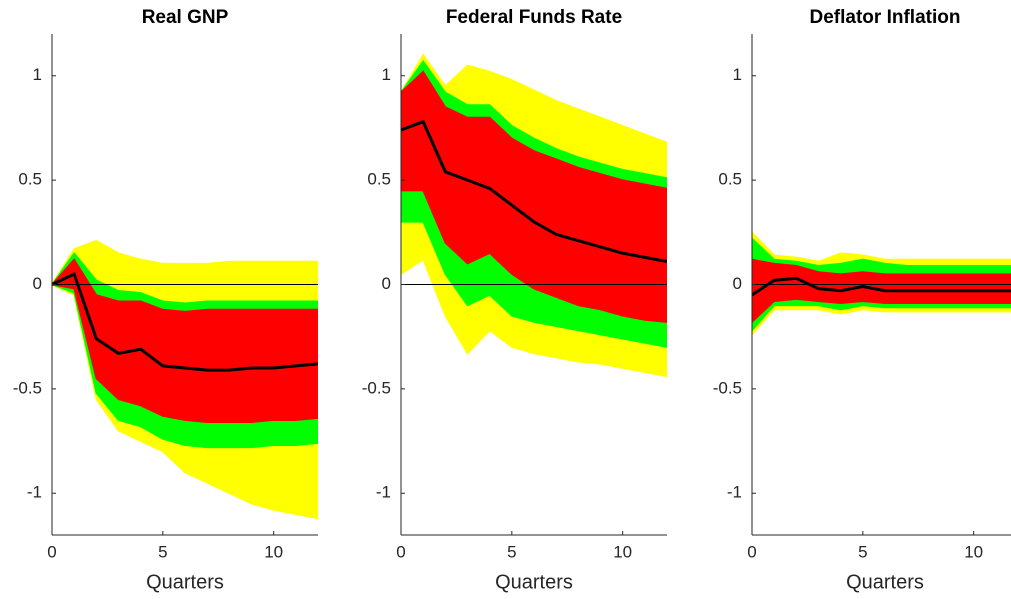 The image size is (1011, 599). What do you see at coordinates (534, 17) in the screenshot?
I see `chart-title: Federal Funds Rate` at bounding box center [534, 17].